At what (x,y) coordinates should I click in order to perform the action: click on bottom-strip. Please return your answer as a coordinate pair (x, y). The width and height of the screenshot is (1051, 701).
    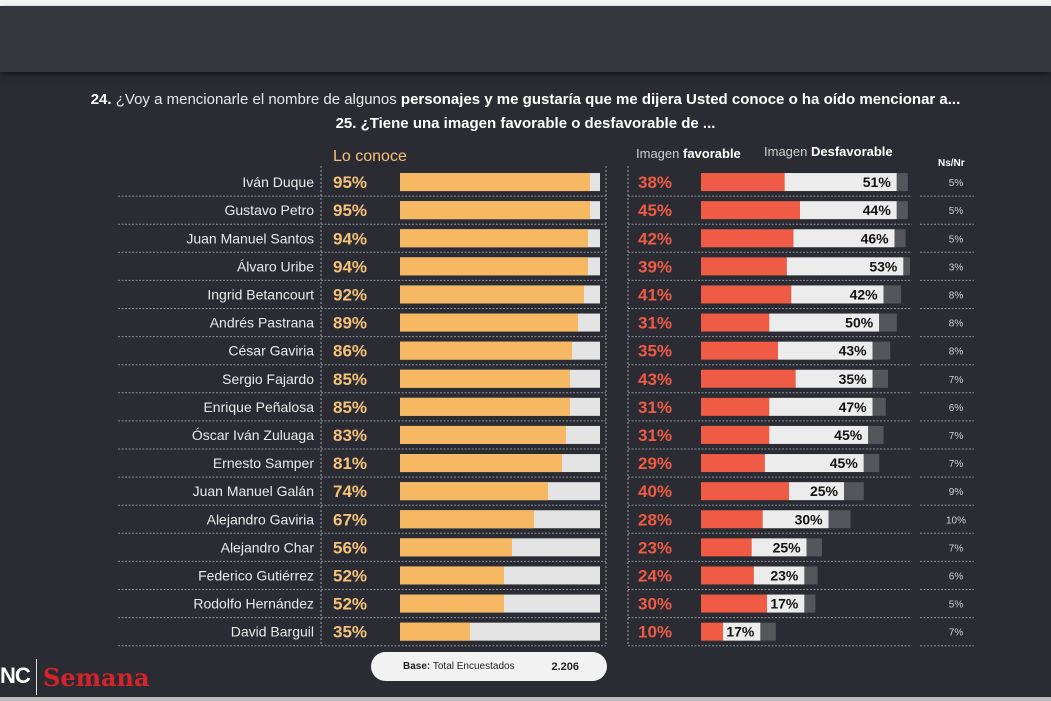
    Looking at the image, I should click on (525, 699).